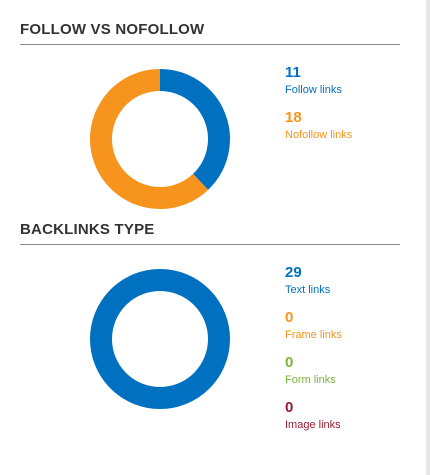 This screenshot has height=475, width=430. What do you see at coordinates (313, 335) in the screenshot?
I see `frame-links-label: Frame links` at bounding box center [313, 335].